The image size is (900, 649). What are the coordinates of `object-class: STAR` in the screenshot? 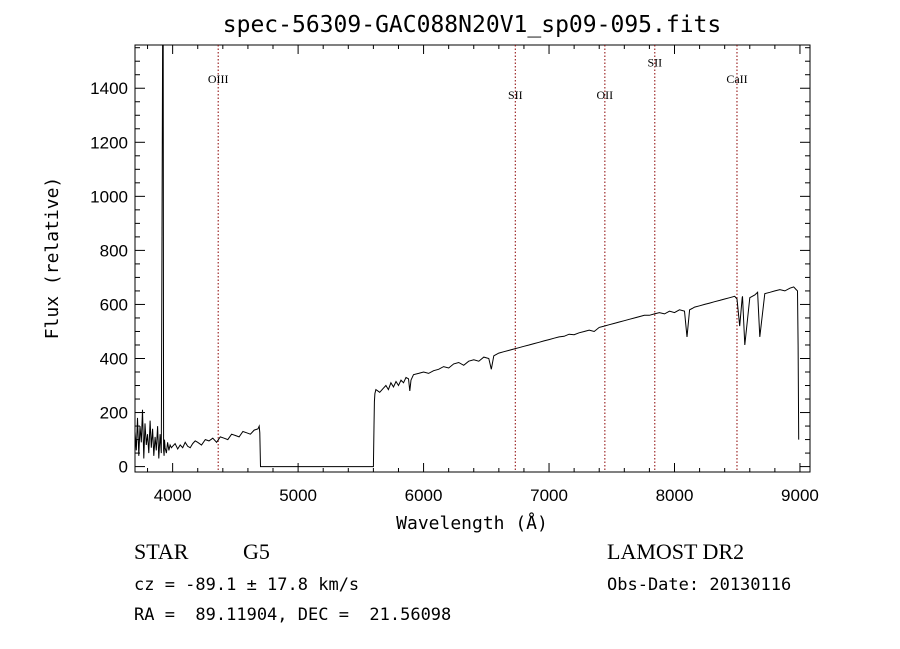 It's located at (161, 551).